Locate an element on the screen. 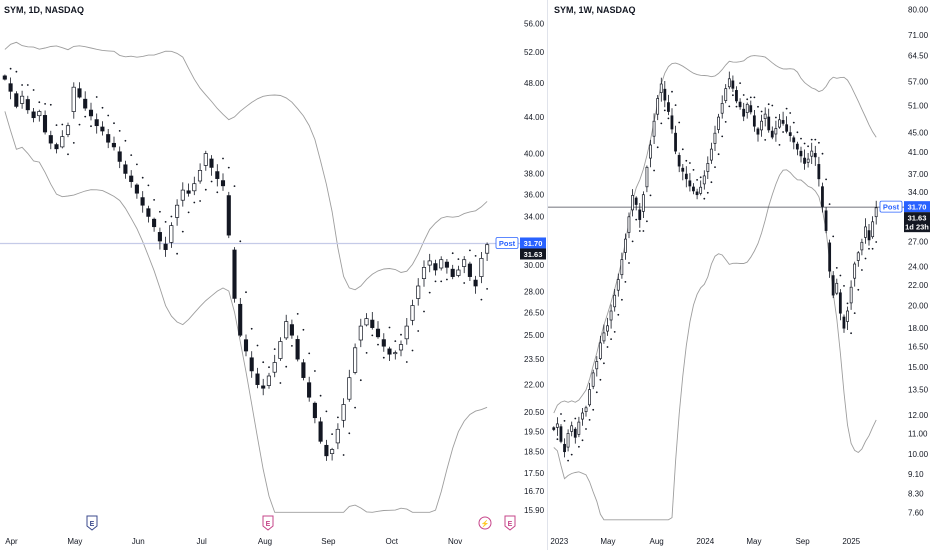 The width and height of the screenshot is (932, 550). event-marker-split: E is located at coordinates (268, 523).